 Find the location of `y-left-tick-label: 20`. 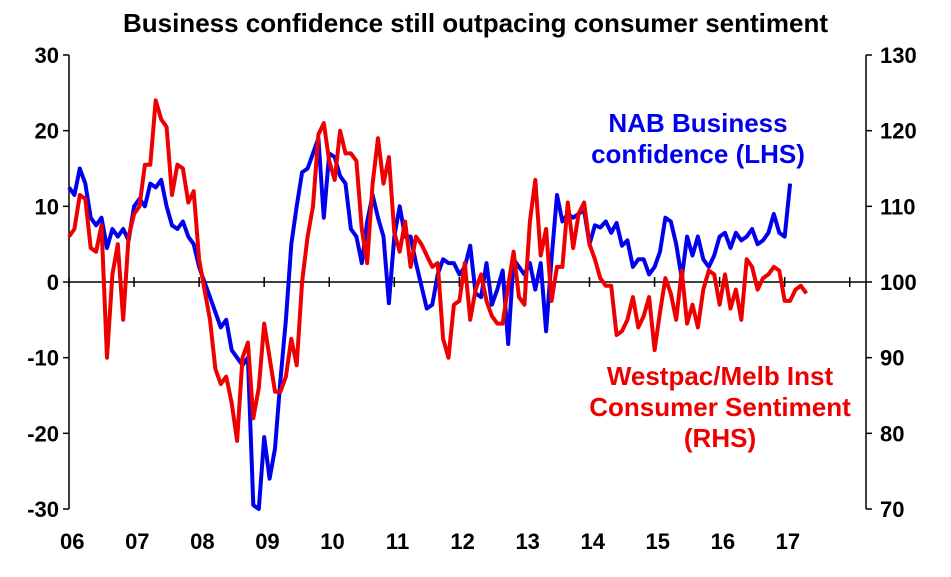

y-left-tick-label: 20 is located at coordinates (47, 131).